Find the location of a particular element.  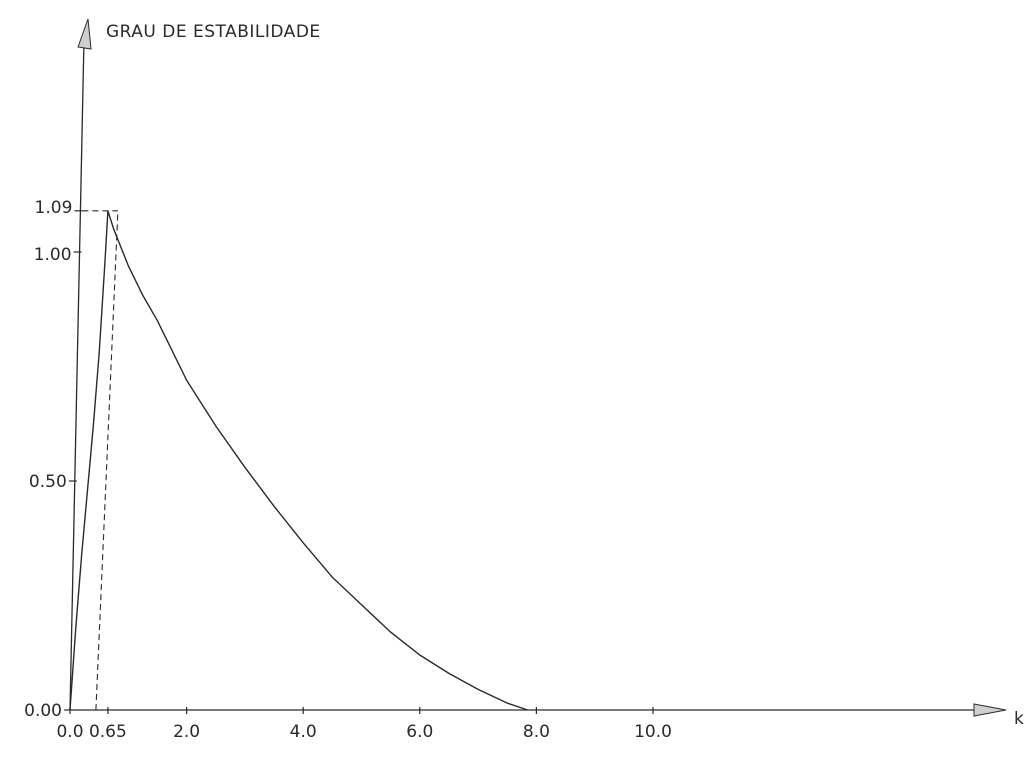

reference-line-vertical is located at coordinates (107, 460).